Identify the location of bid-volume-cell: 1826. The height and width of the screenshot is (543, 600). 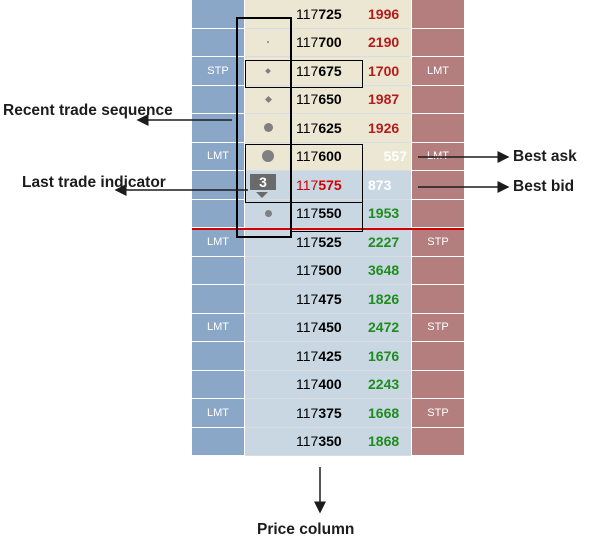
(388, 299).